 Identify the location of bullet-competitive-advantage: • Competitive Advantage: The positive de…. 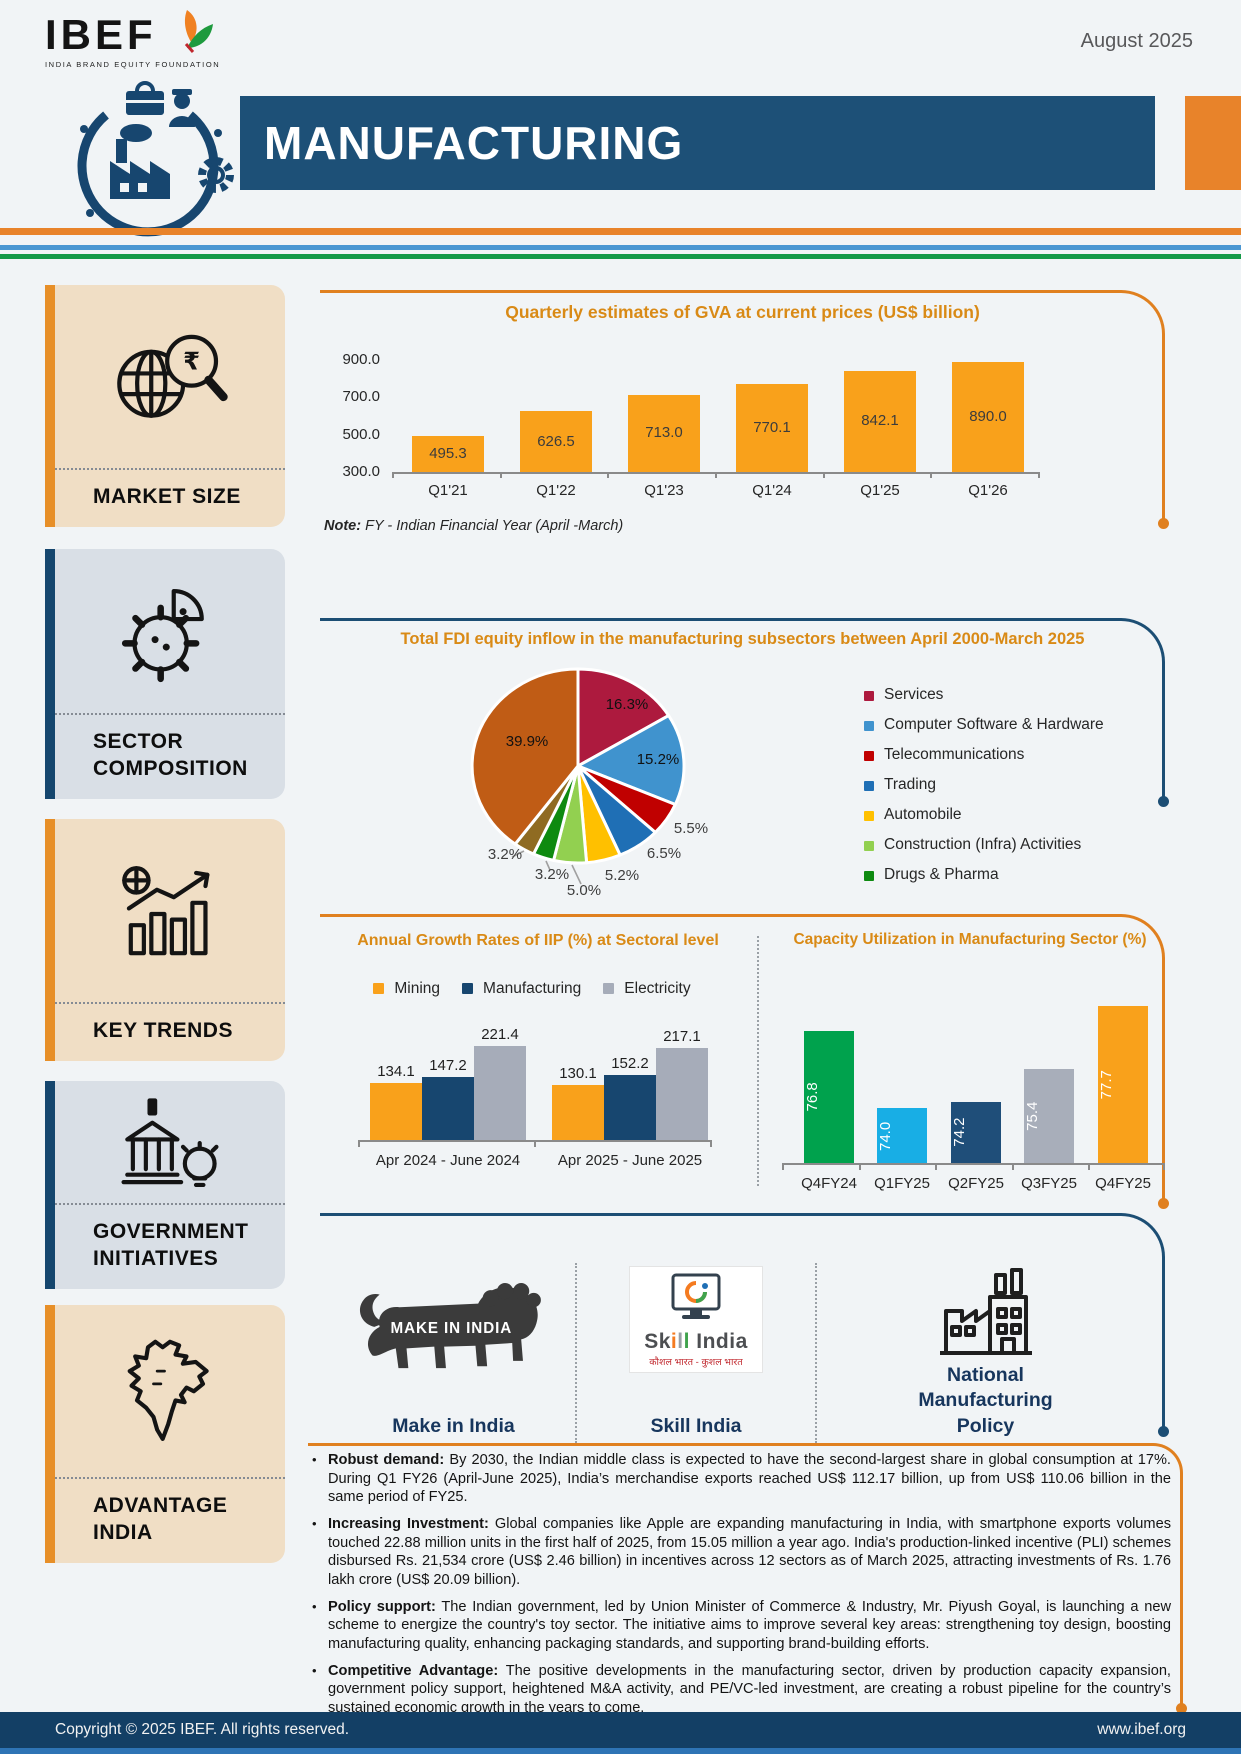
(741, 1690).